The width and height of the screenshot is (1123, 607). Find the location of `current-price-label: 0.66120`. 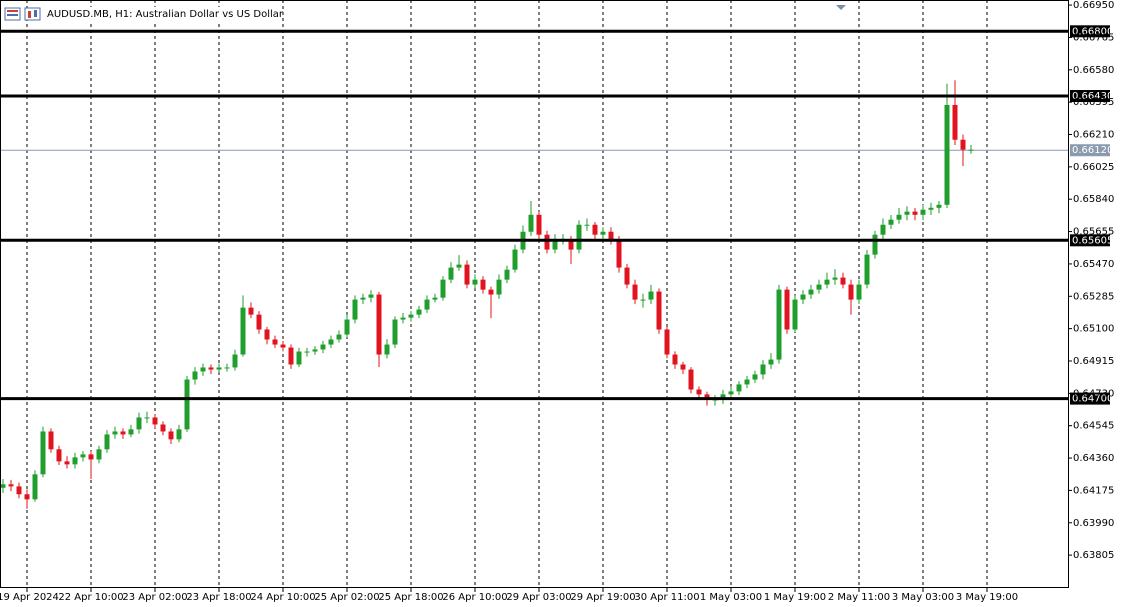

current-price-label: 0.66120 is located at coordinates (1092, 150).